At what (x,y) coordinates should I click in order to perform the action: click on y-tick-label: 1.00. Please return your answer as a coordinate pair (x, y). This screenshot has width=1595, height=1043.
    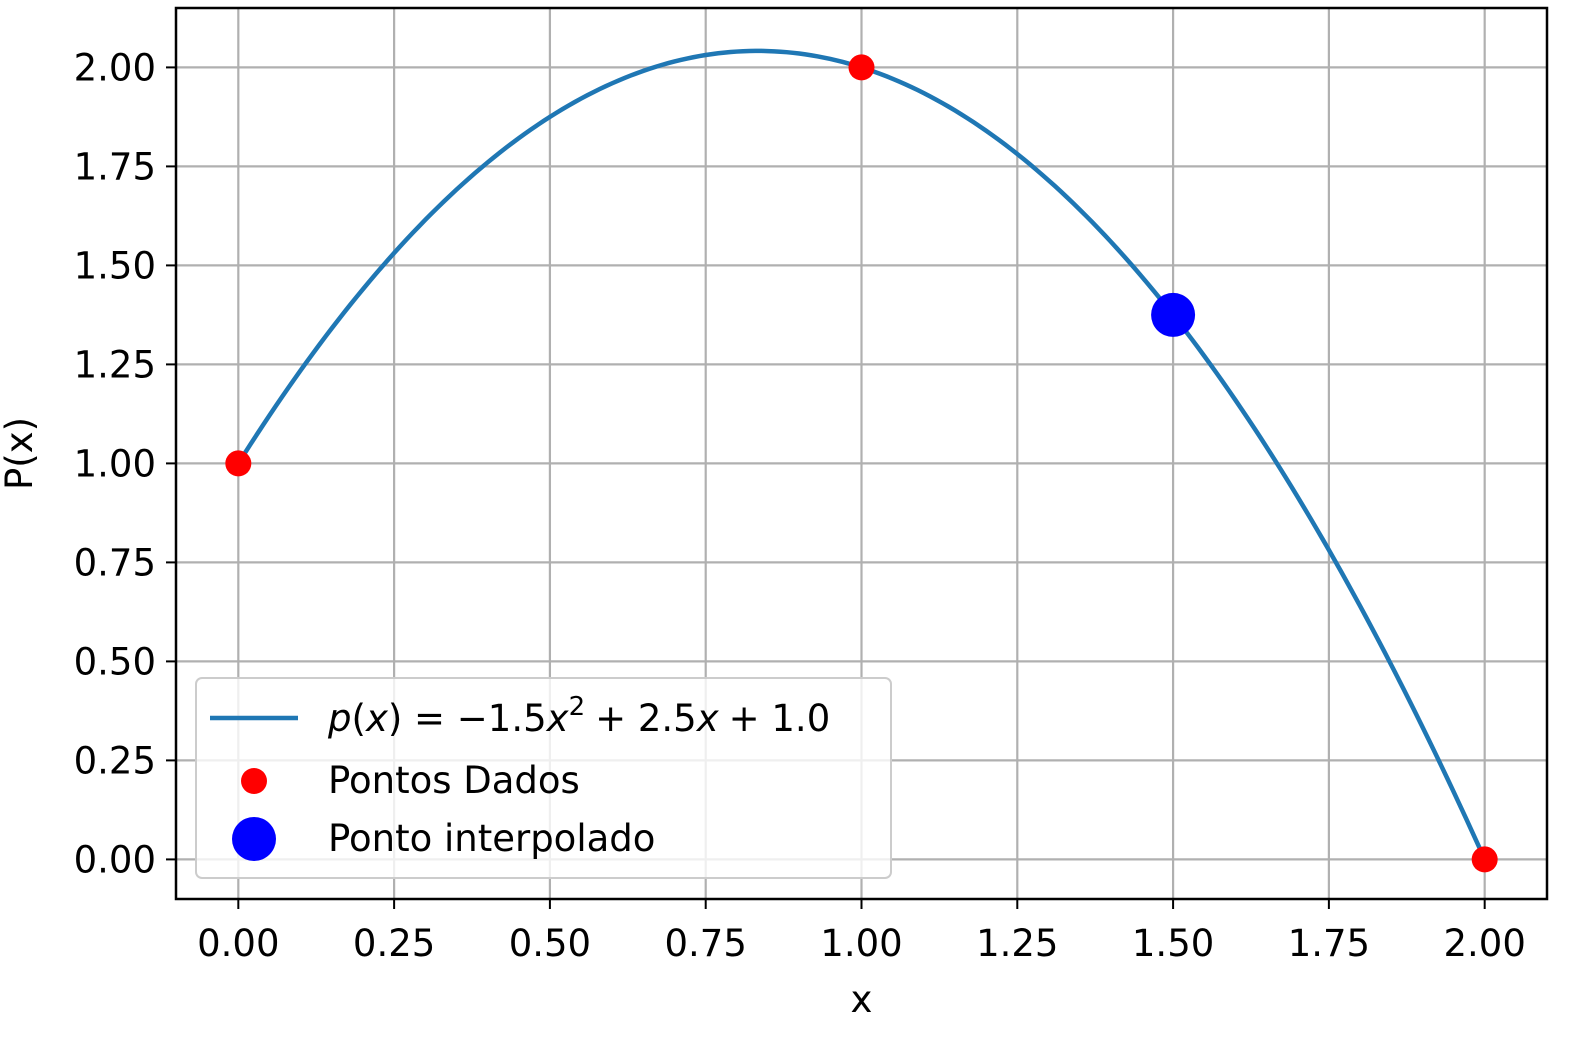
    Looking at the image, I should click on (115, 463).